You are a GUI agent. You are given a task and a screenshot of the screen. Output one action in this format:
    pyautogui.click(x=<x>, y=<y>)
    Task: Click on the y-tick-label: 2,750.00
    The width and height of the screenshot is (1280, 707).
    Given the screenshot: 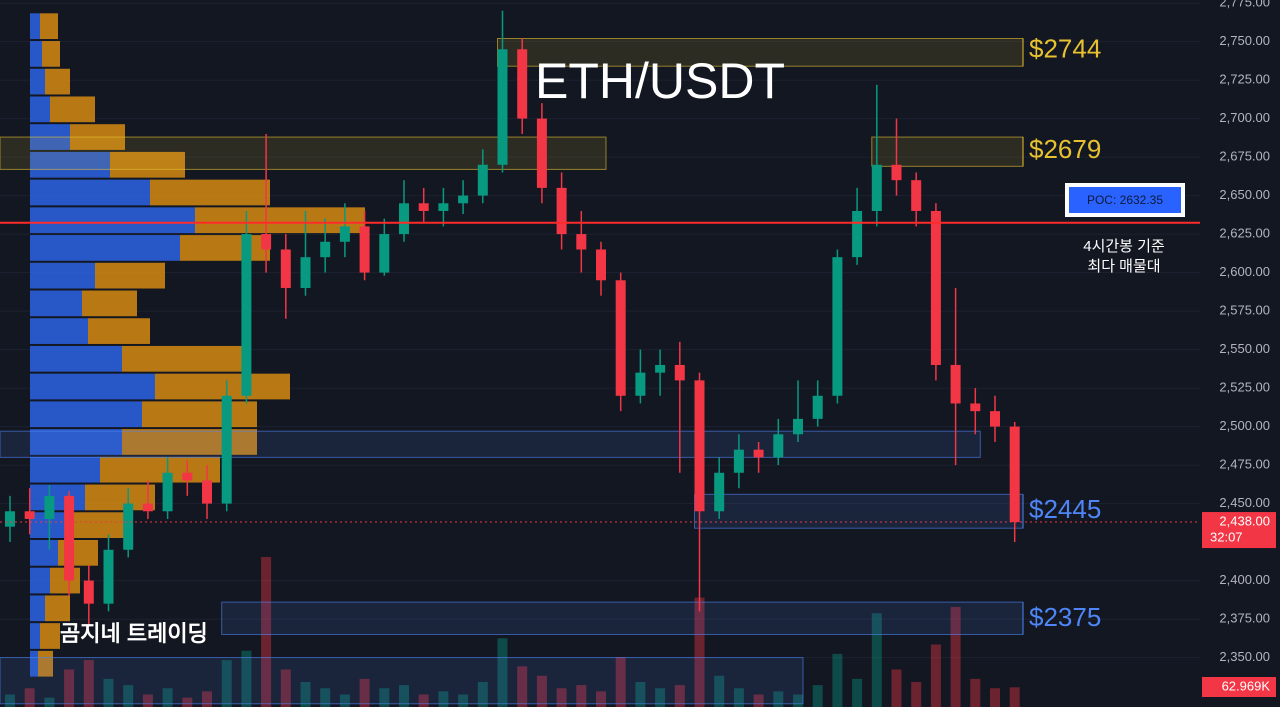 What is the action you would take?
    pyautogui.click(x=1244, y=40)
    